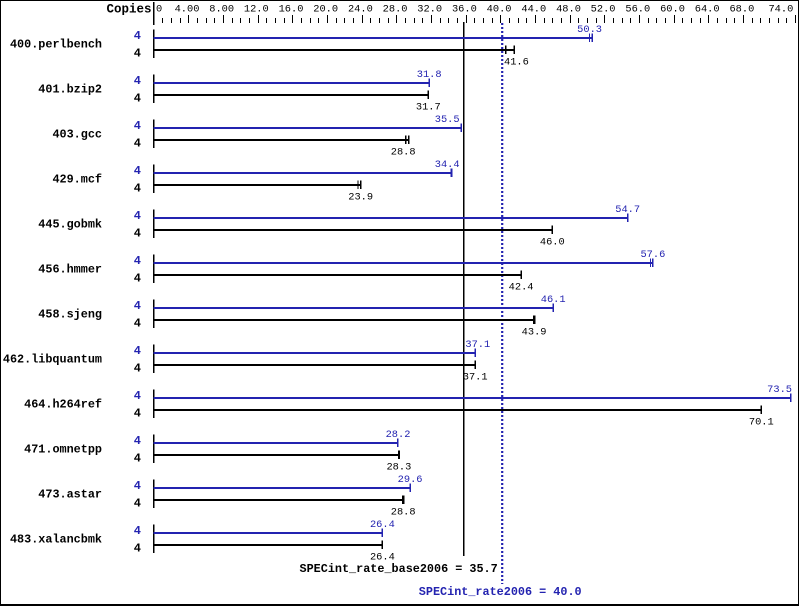 The height and width of the screenshot is (606, 799). I want to click on svg-text: 56.0, so click(637, 9).